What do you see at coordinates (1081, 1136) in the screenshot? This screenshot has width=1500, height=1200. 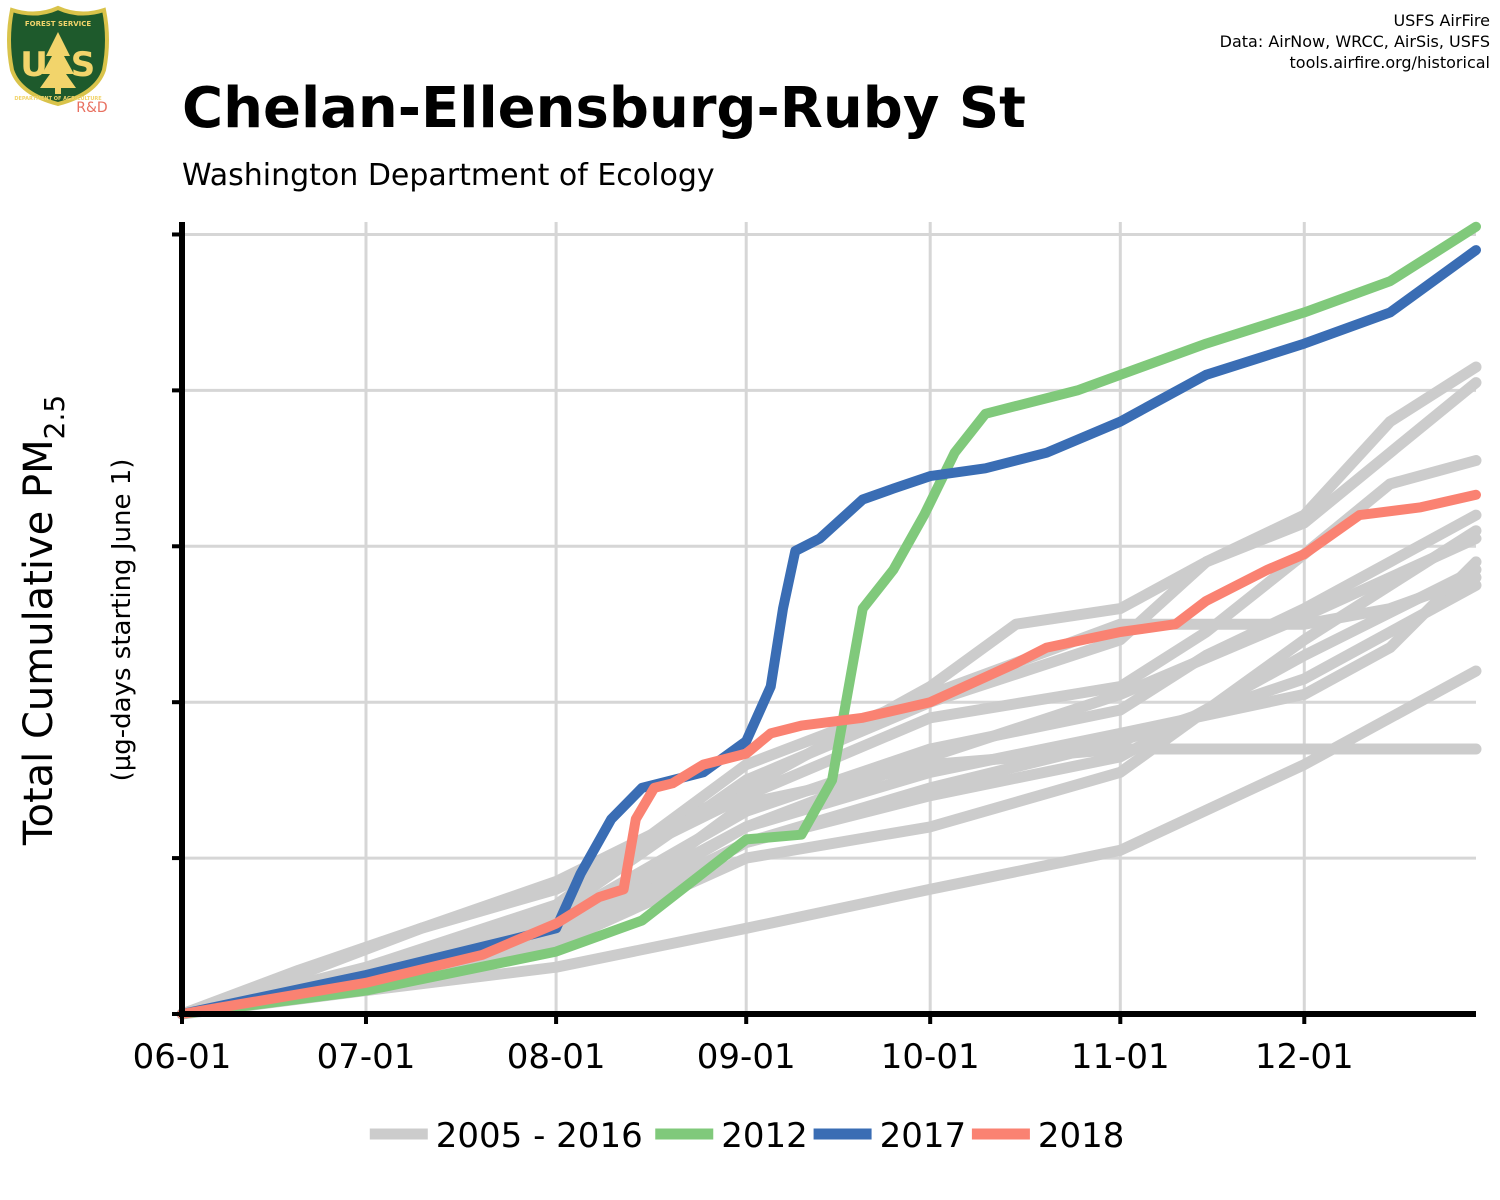 I see `legend-label: 2018` at bounding box center [1081, 1136].